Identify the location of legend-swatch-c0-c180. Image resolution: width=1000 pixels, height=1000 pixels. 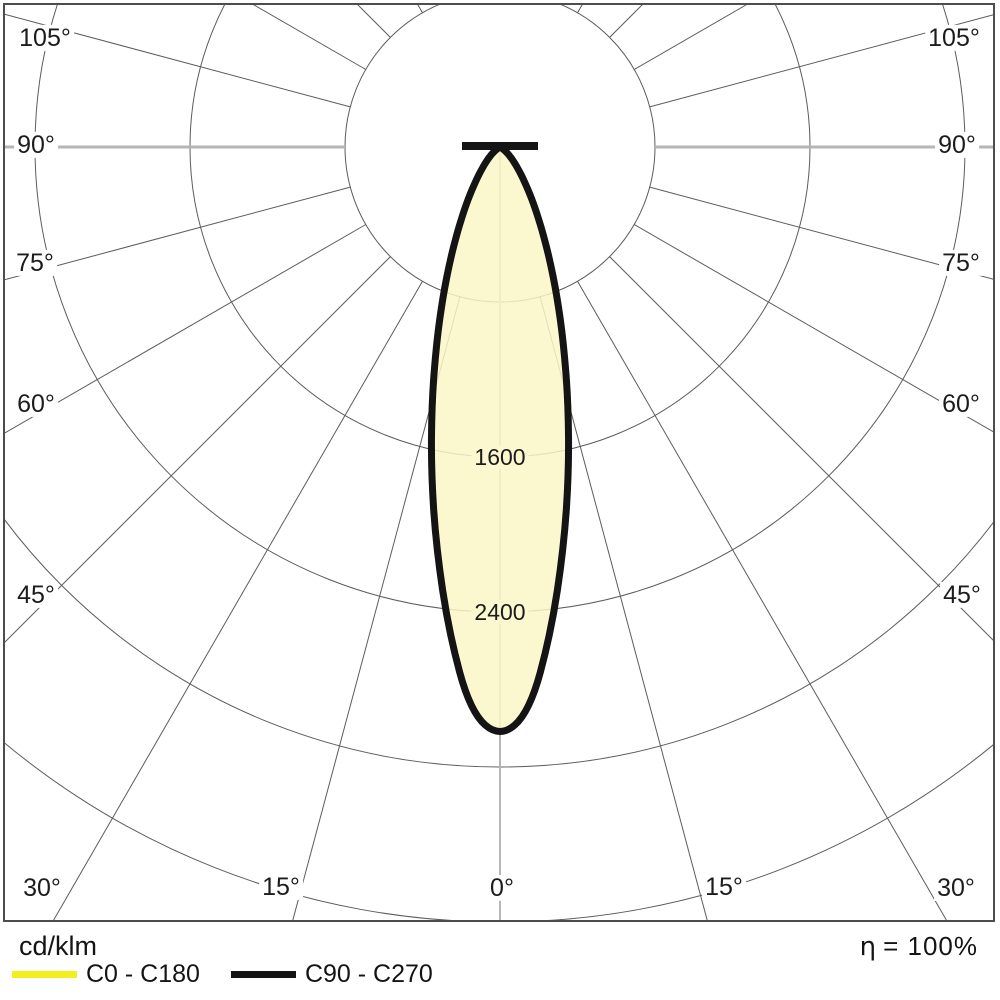
(44, 974).